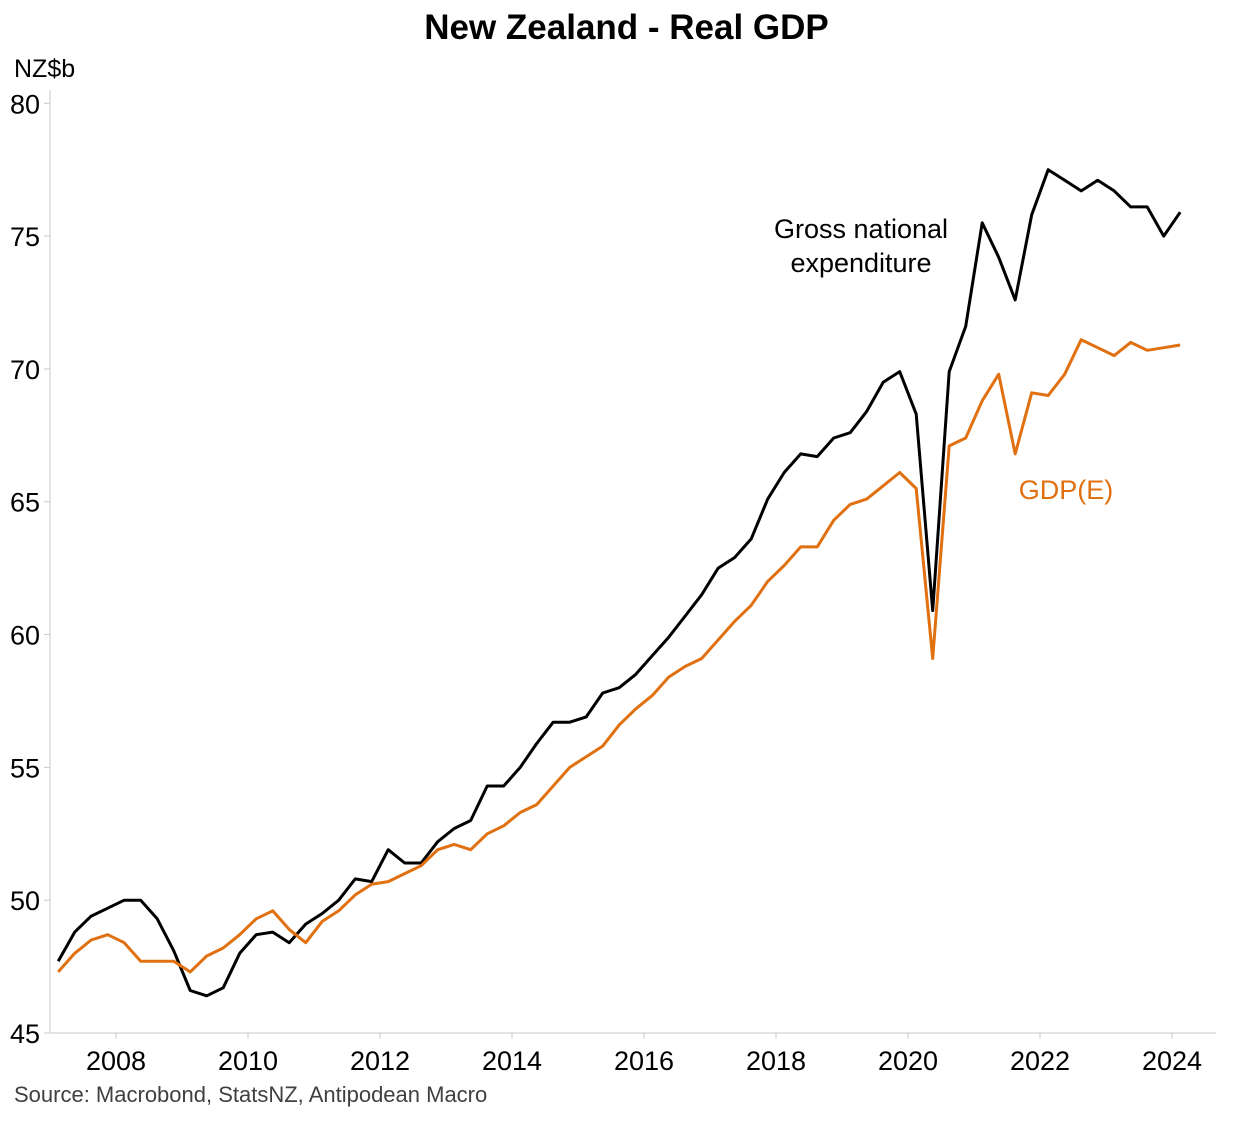  I want to click on x-tick-label: 2014, so click(512, 1061).